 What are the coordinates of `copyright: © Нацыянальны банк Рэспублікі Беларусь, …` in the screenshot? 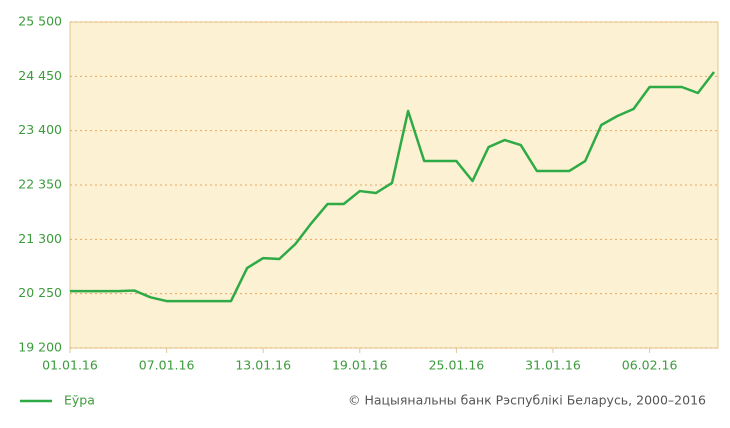 It's located at (527, 400).